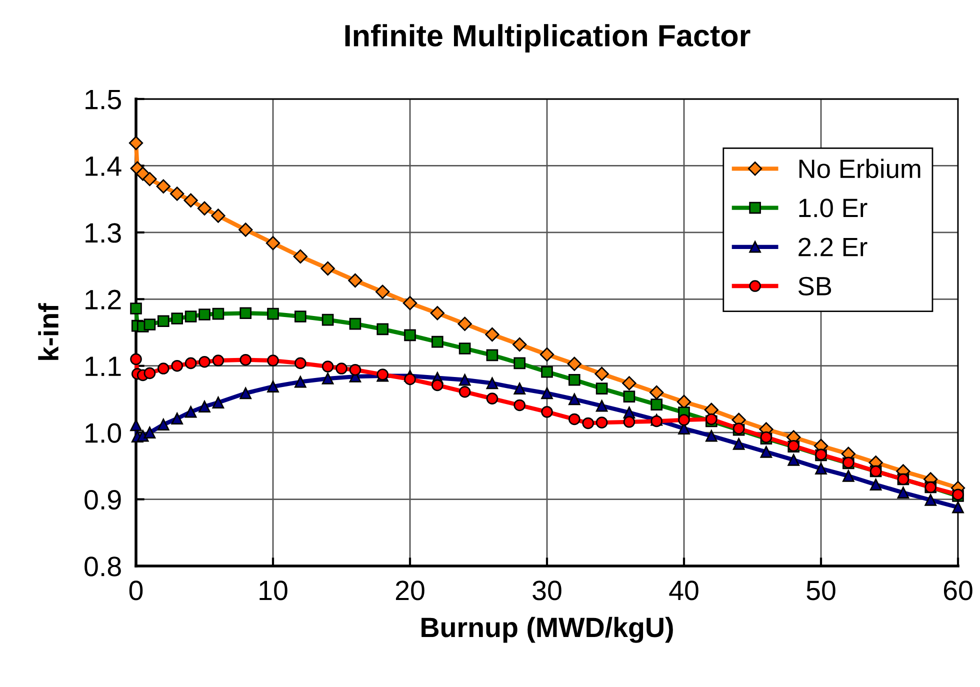 Image resolution: width=980 pixels, height=687 pixels. I want to click on x-tick-label: 60, so click(958, 590).